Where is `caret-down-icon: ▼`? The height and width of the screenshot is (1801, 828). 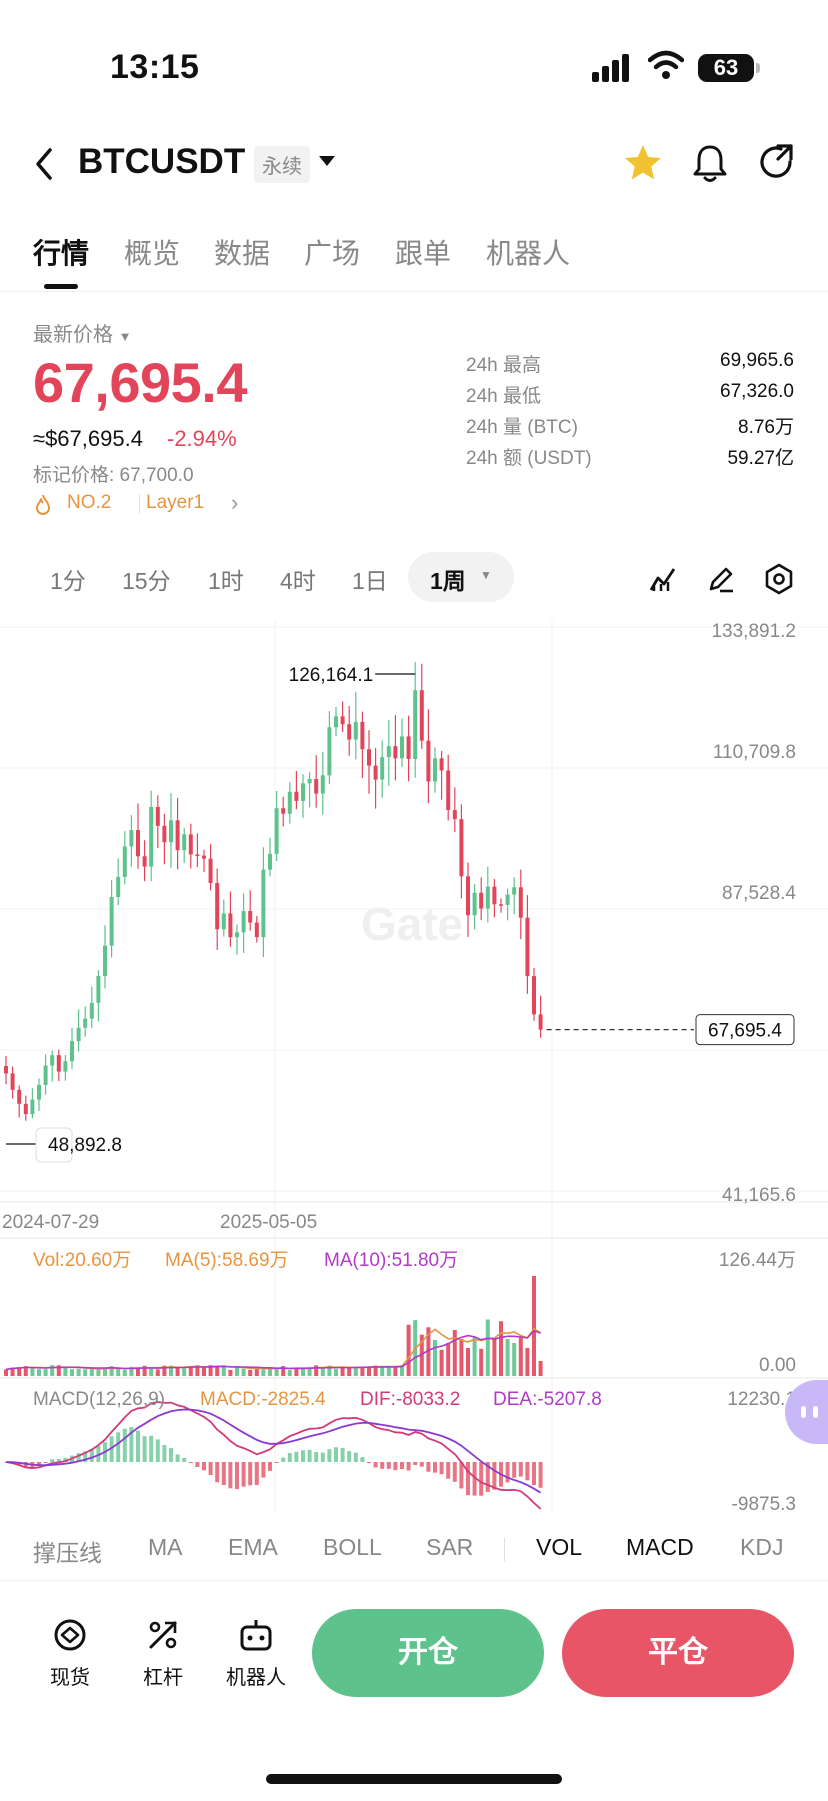 caret-down-icon: ▼ is located at coordinates (486, 575).